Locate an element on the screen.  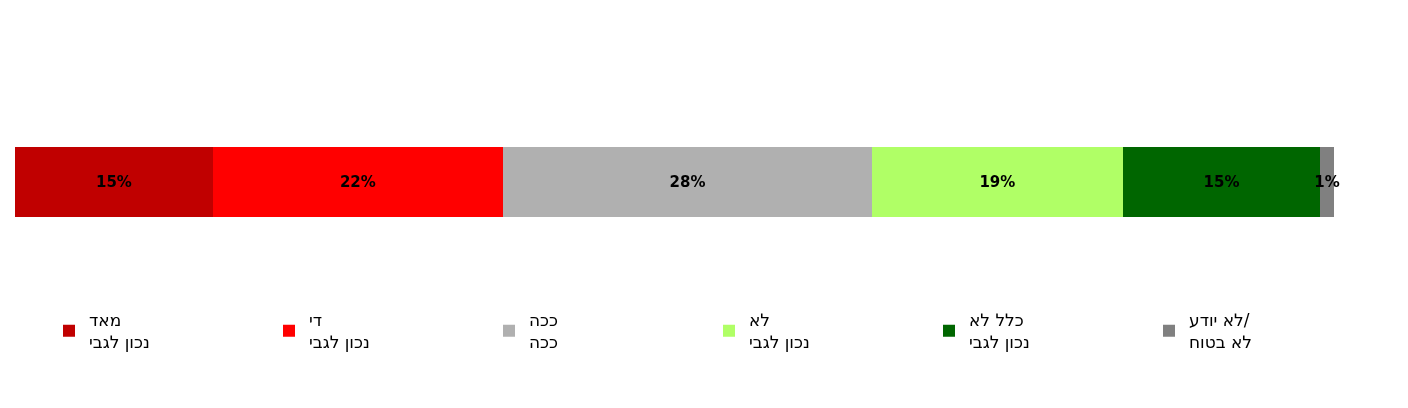
data-label: 19% is located at coordinates (997, 181).